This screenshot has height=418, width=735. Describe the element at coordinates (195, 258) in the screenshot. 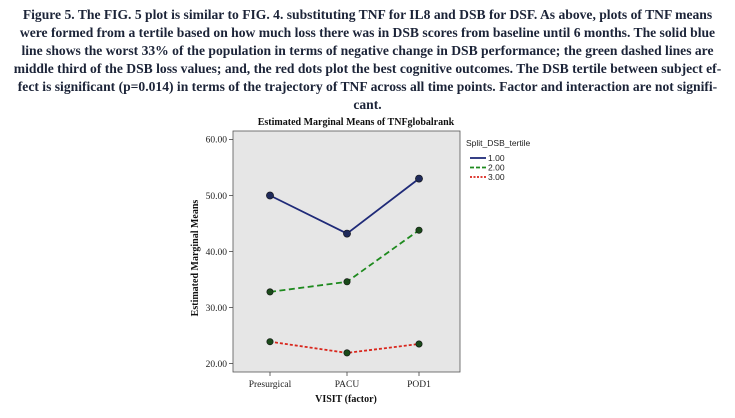

I see `y-axis-label: Estimated Marginal Means` at that location.